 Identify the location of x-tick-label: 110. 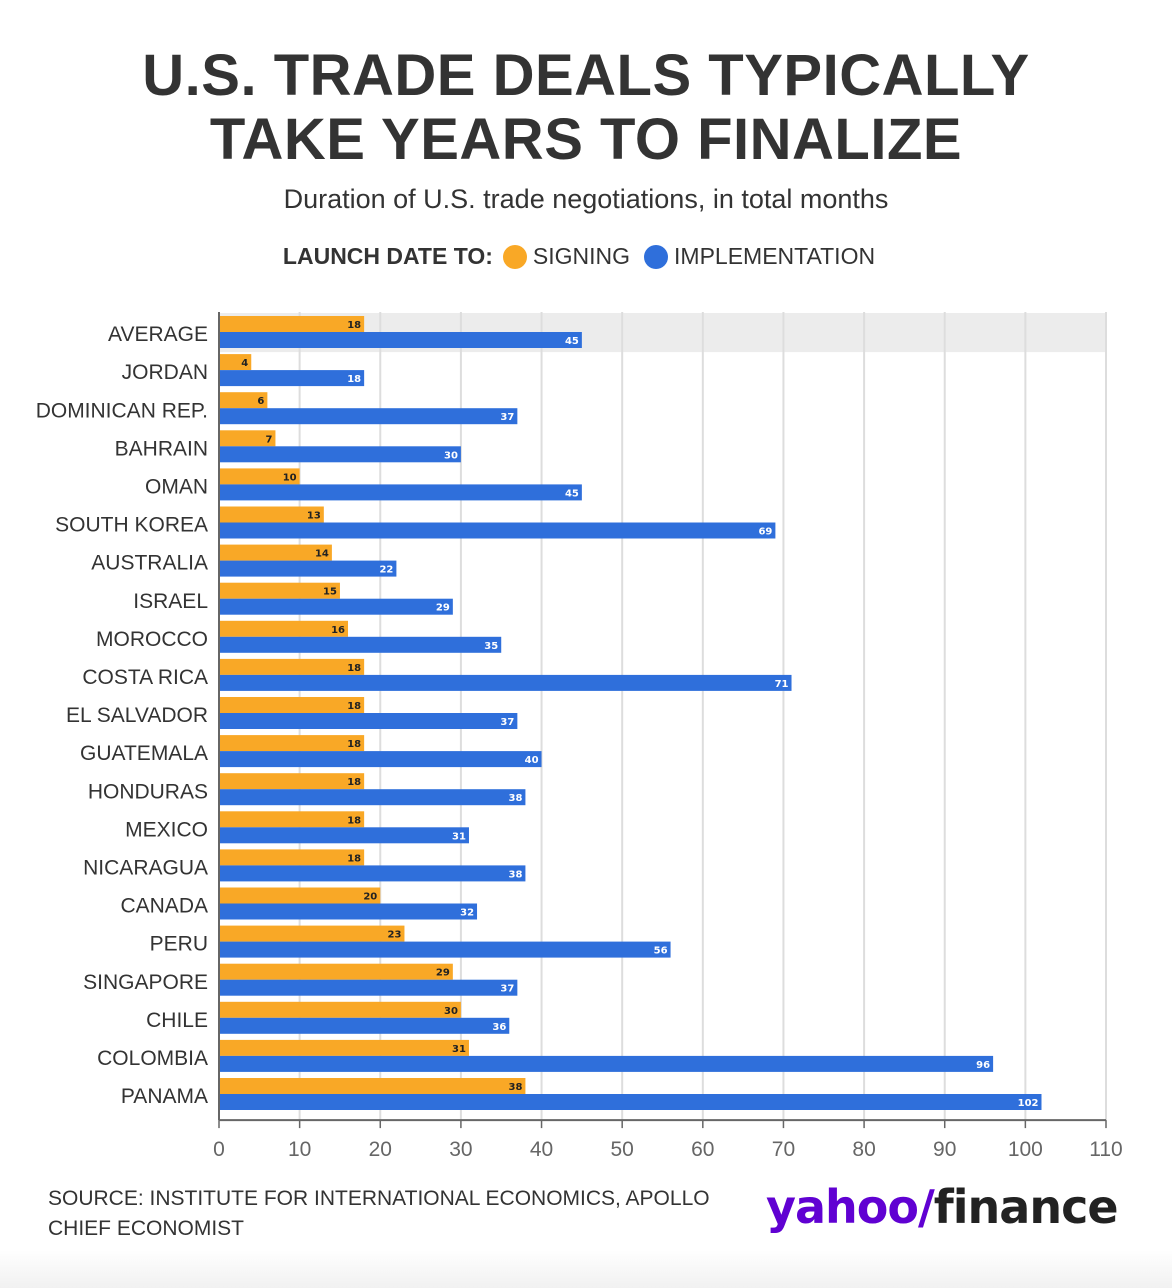
(1105, 1149).